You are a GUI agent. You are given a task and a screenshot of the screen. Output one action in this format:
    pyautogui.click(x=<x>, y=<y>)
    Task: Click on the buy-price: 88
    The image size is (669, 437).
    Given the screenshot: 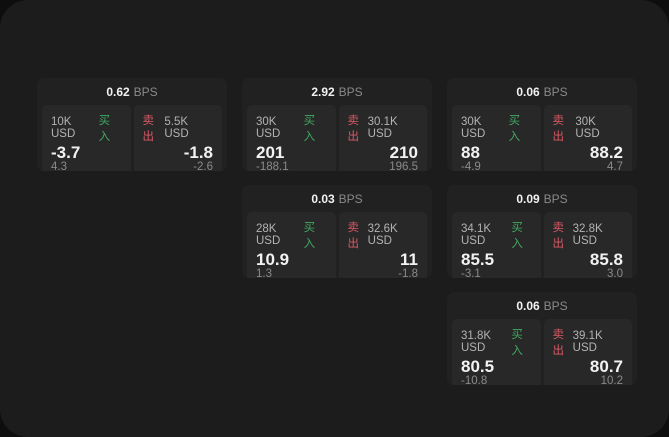 What is the action you would take?
    pyautogui.click(x=470, y=152)
    